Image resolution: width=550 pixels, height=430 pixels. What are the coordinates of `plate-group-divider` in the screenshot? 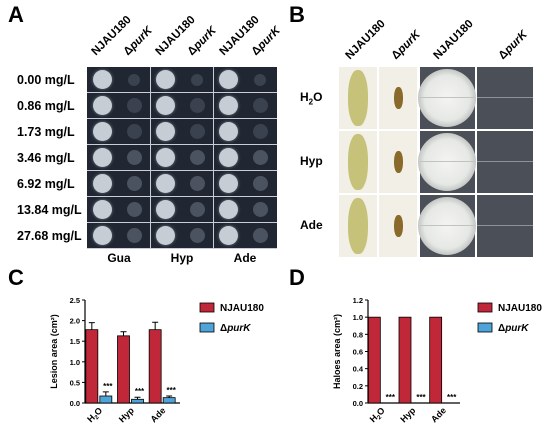 It's located at (150, 158).